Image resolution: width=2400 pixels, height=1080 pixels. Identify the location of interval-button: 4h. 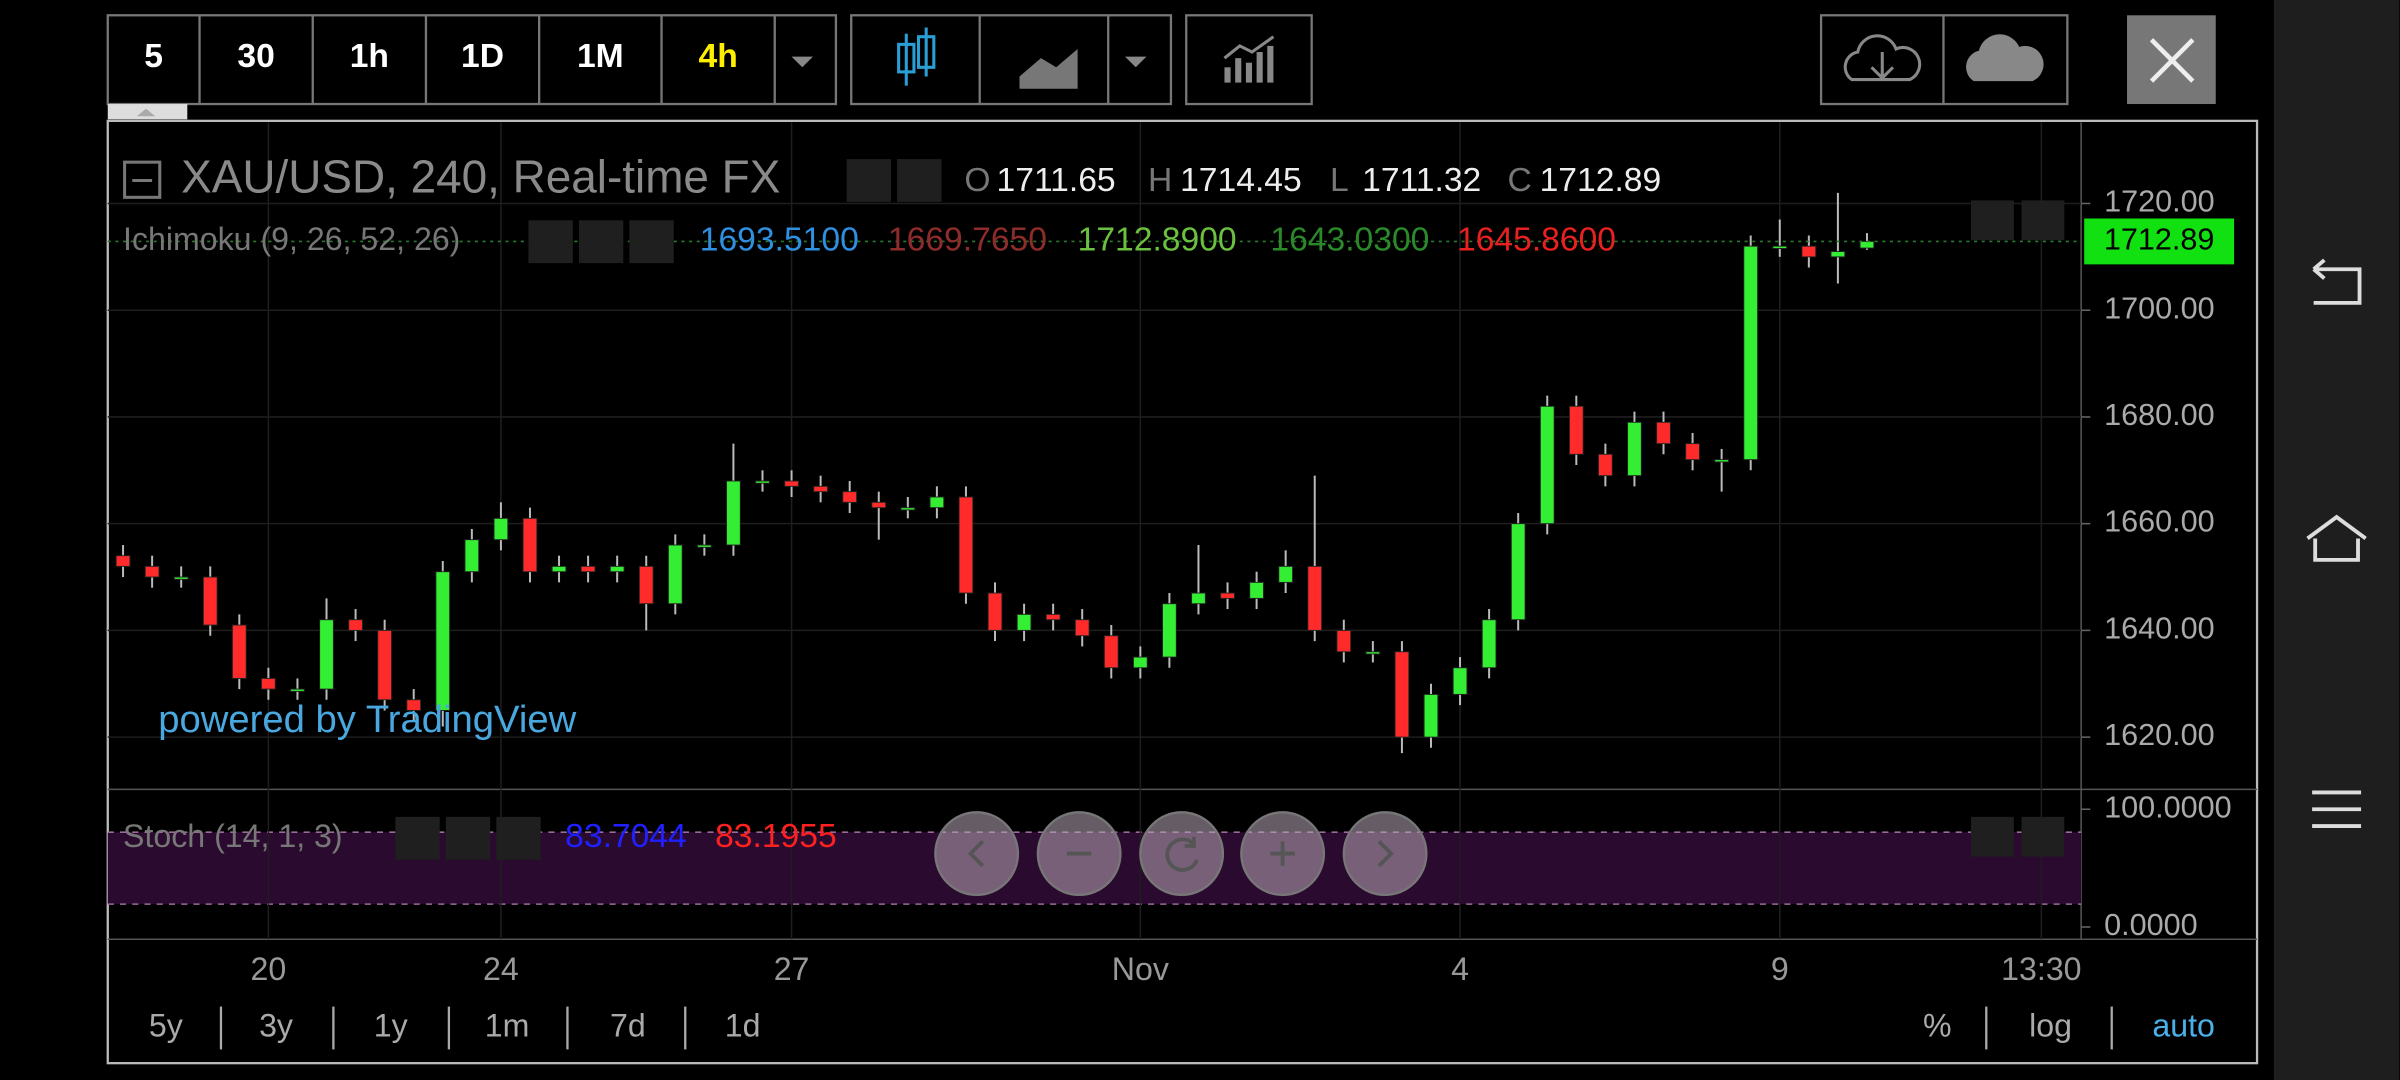
(717, 56).